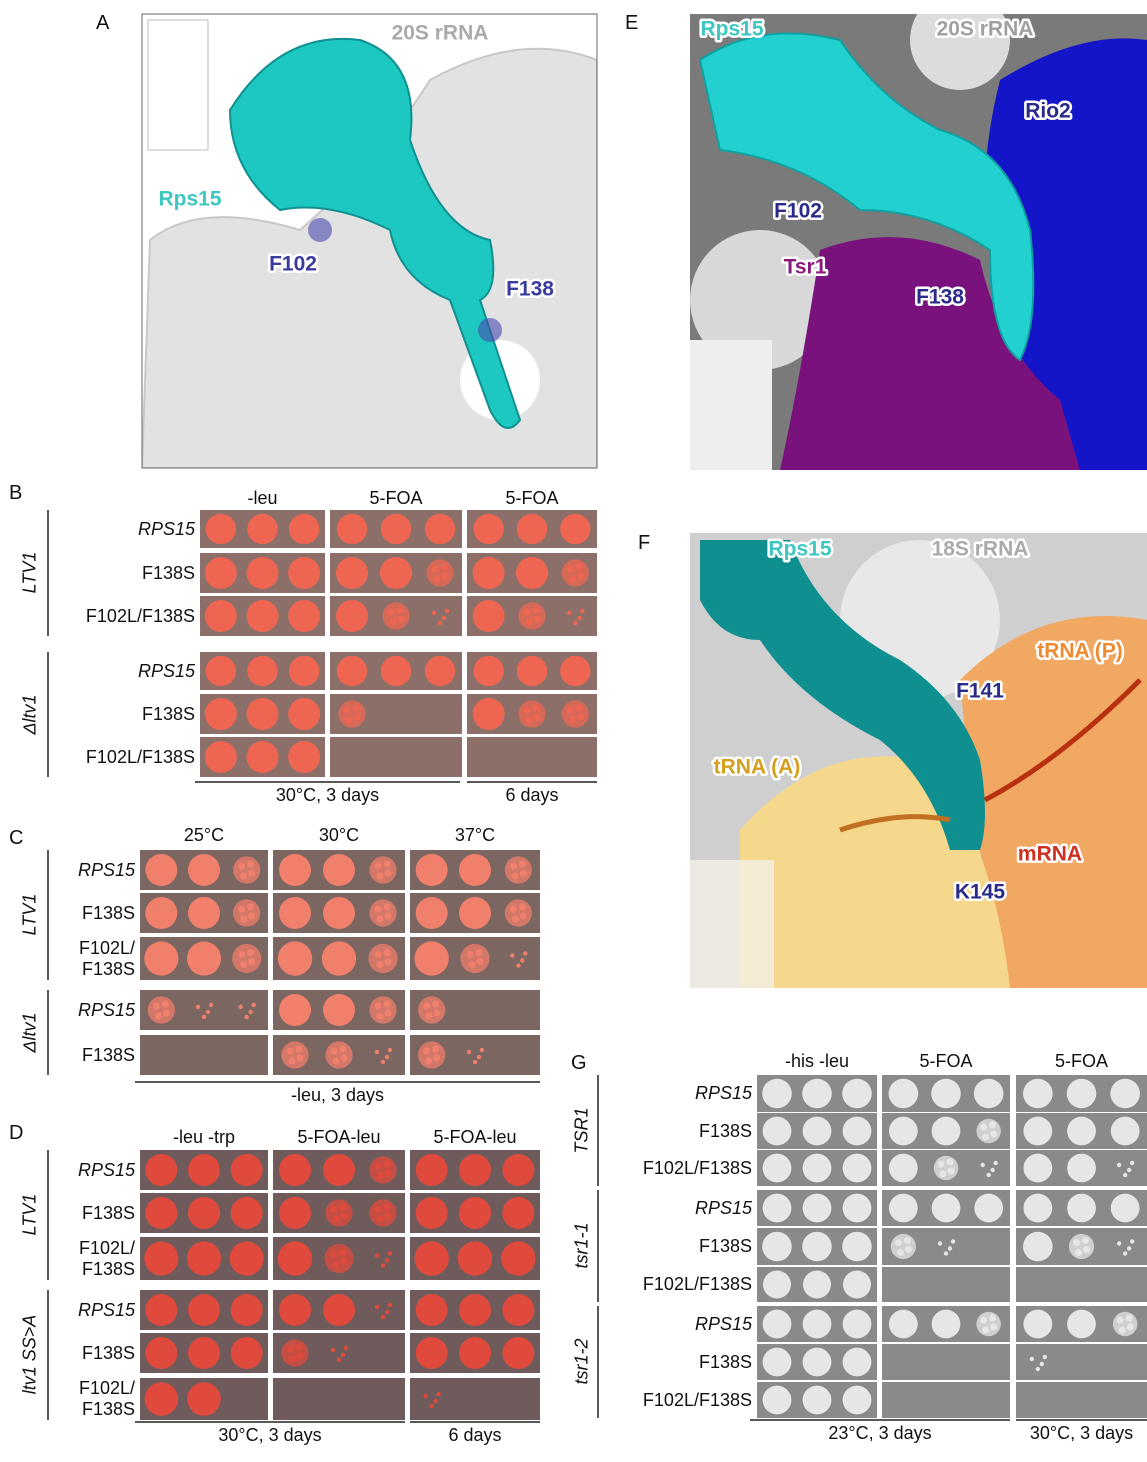 Image resolution: width=1147 pixels, height=1462 pixels. What do you see at coordinates (980, 892) in the screenshot?
I see `annotation: K145` at bounding box center [980, 892].